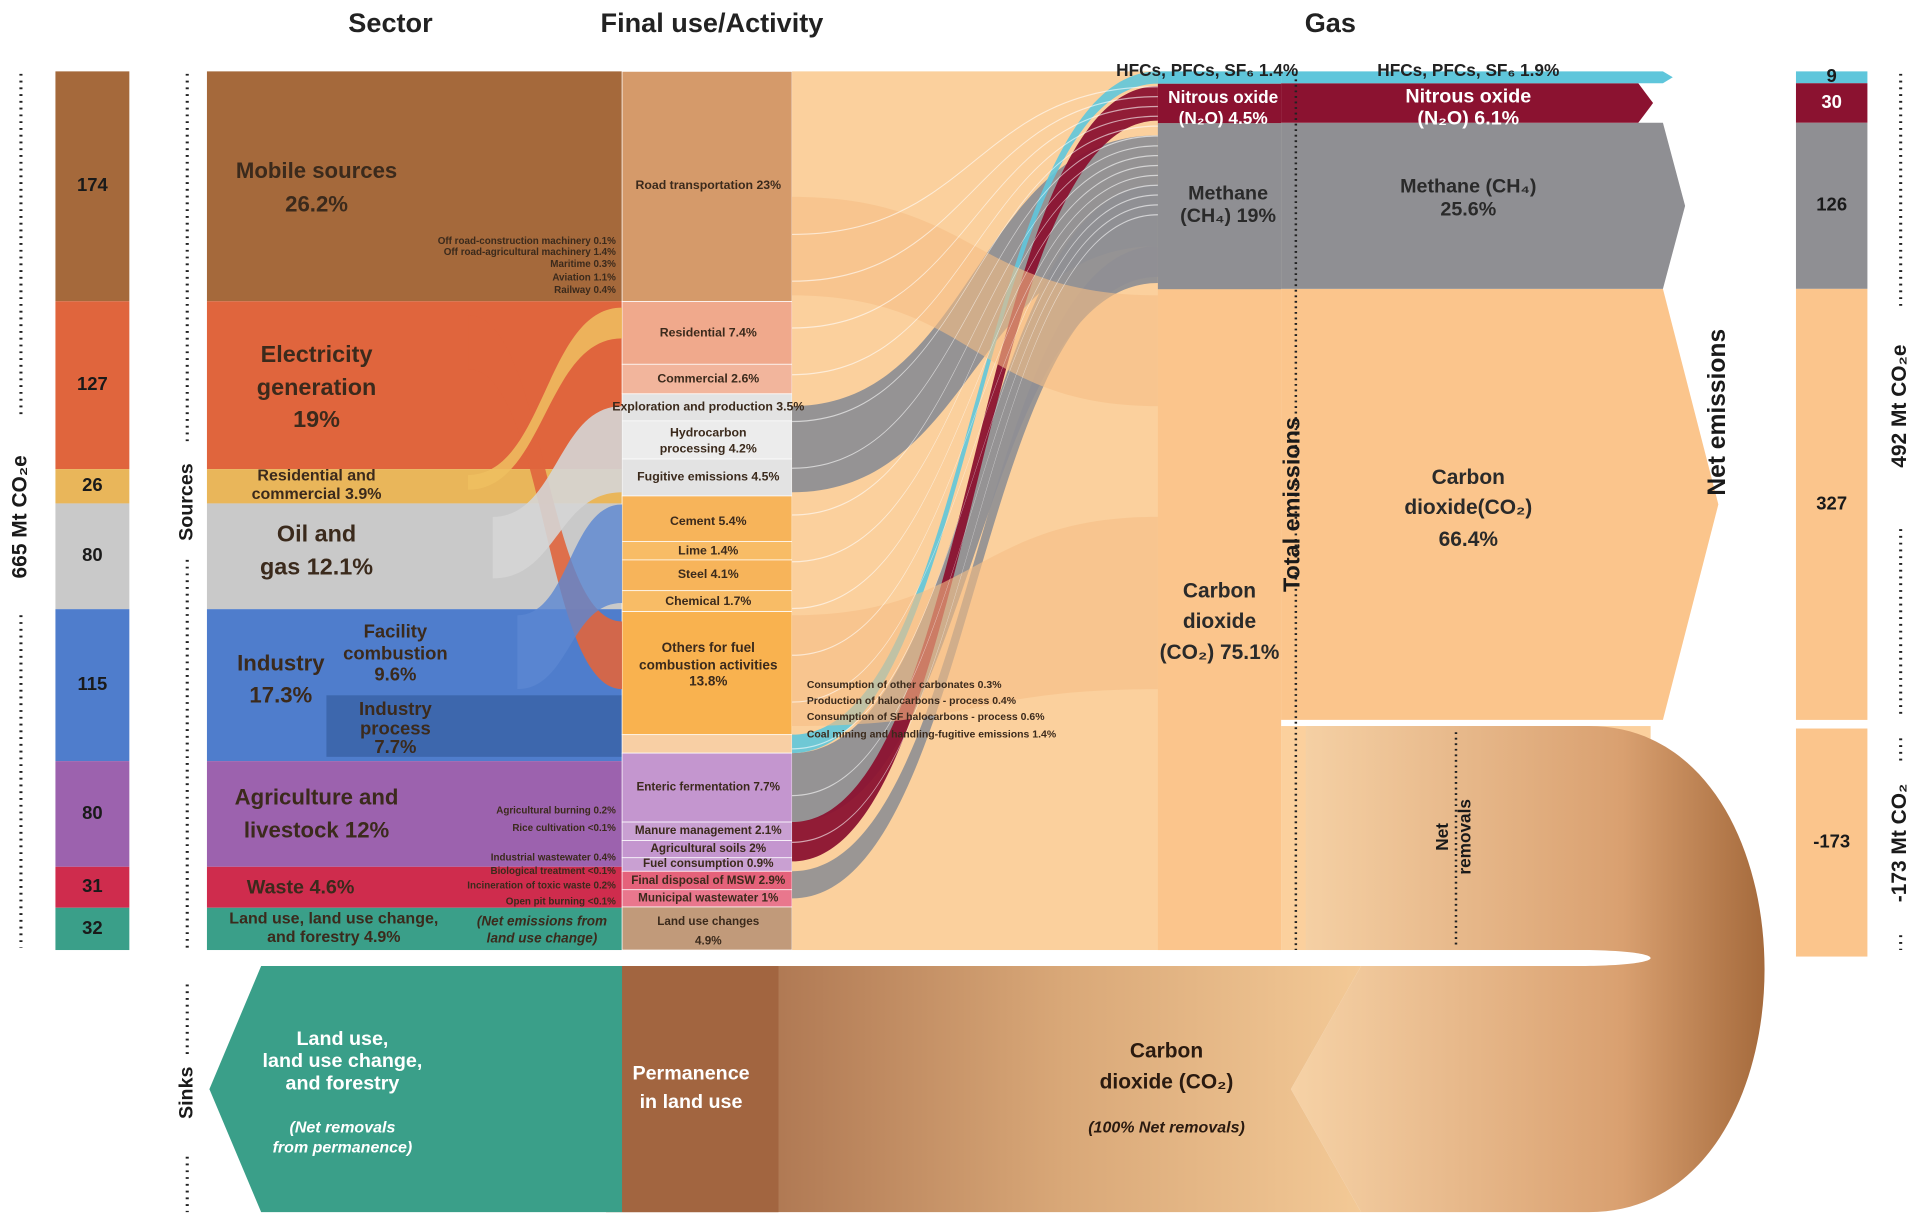 This screenshot has height=1222, width=1929. What do you see at coordinates (1228, 216) in the screenshot?
I see `label: (CH₄) 19%` at bounding box center [1228, 216].